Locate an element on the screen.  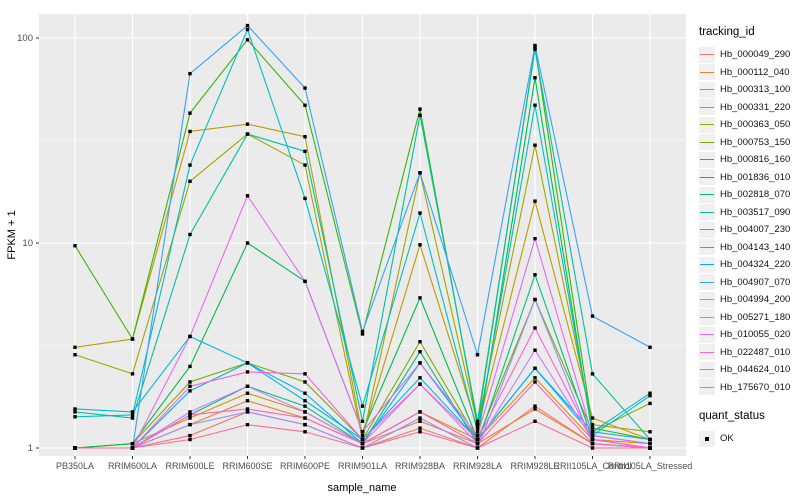
x-tick-label: RRIM600LA is located at coordinates (132, 466).